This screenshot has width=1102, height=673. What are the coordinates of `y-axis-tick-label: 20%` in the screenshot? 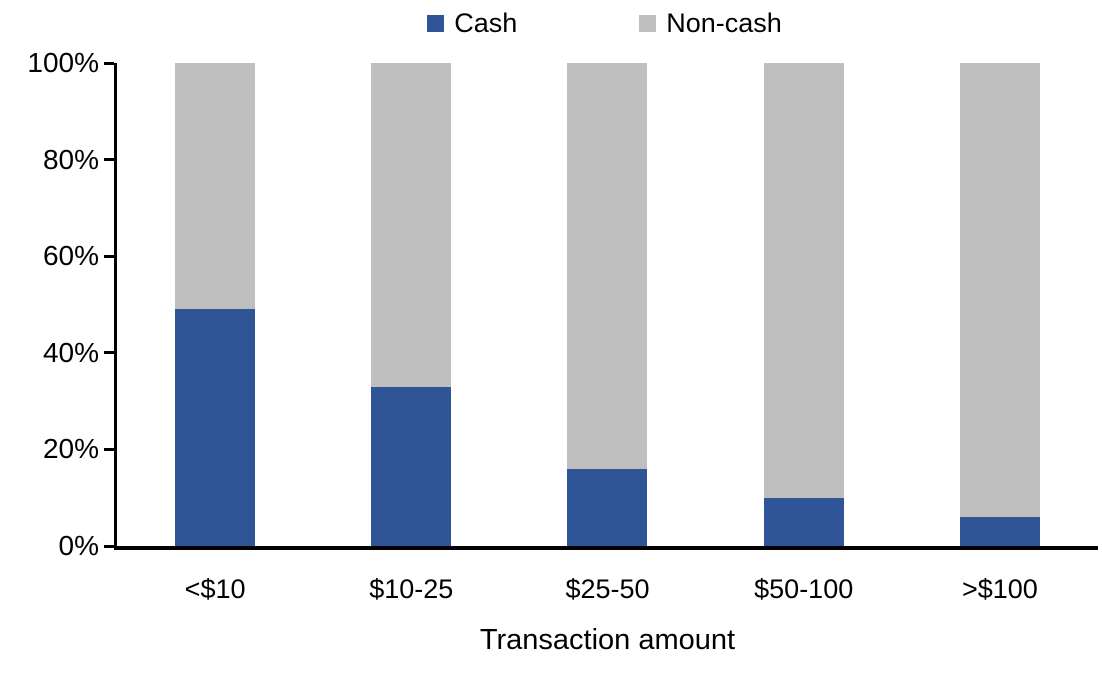 It's located at (70, 449).